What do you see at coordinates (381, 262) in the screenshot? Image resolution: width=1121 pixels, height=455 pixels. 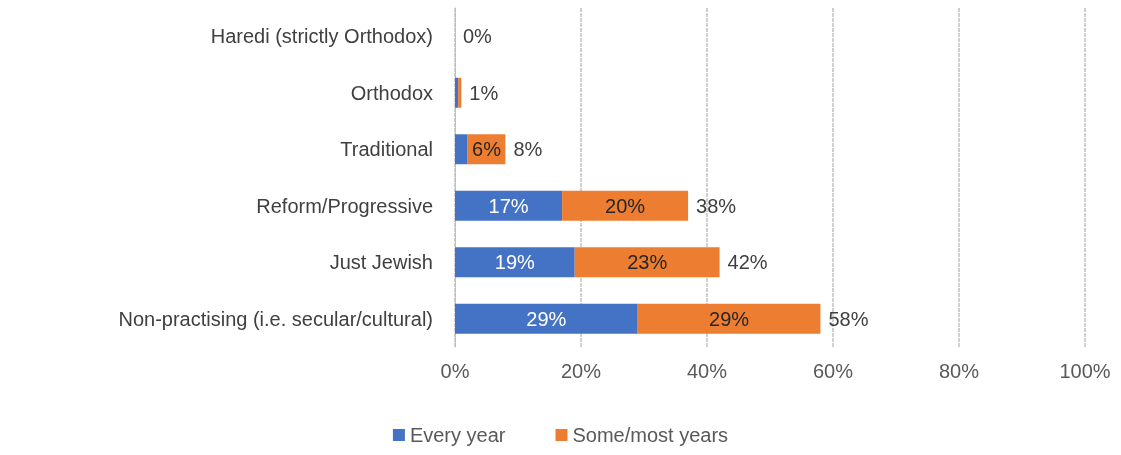 I see `y-tick-label: Just Jewish` at bounding box center [381, 262].